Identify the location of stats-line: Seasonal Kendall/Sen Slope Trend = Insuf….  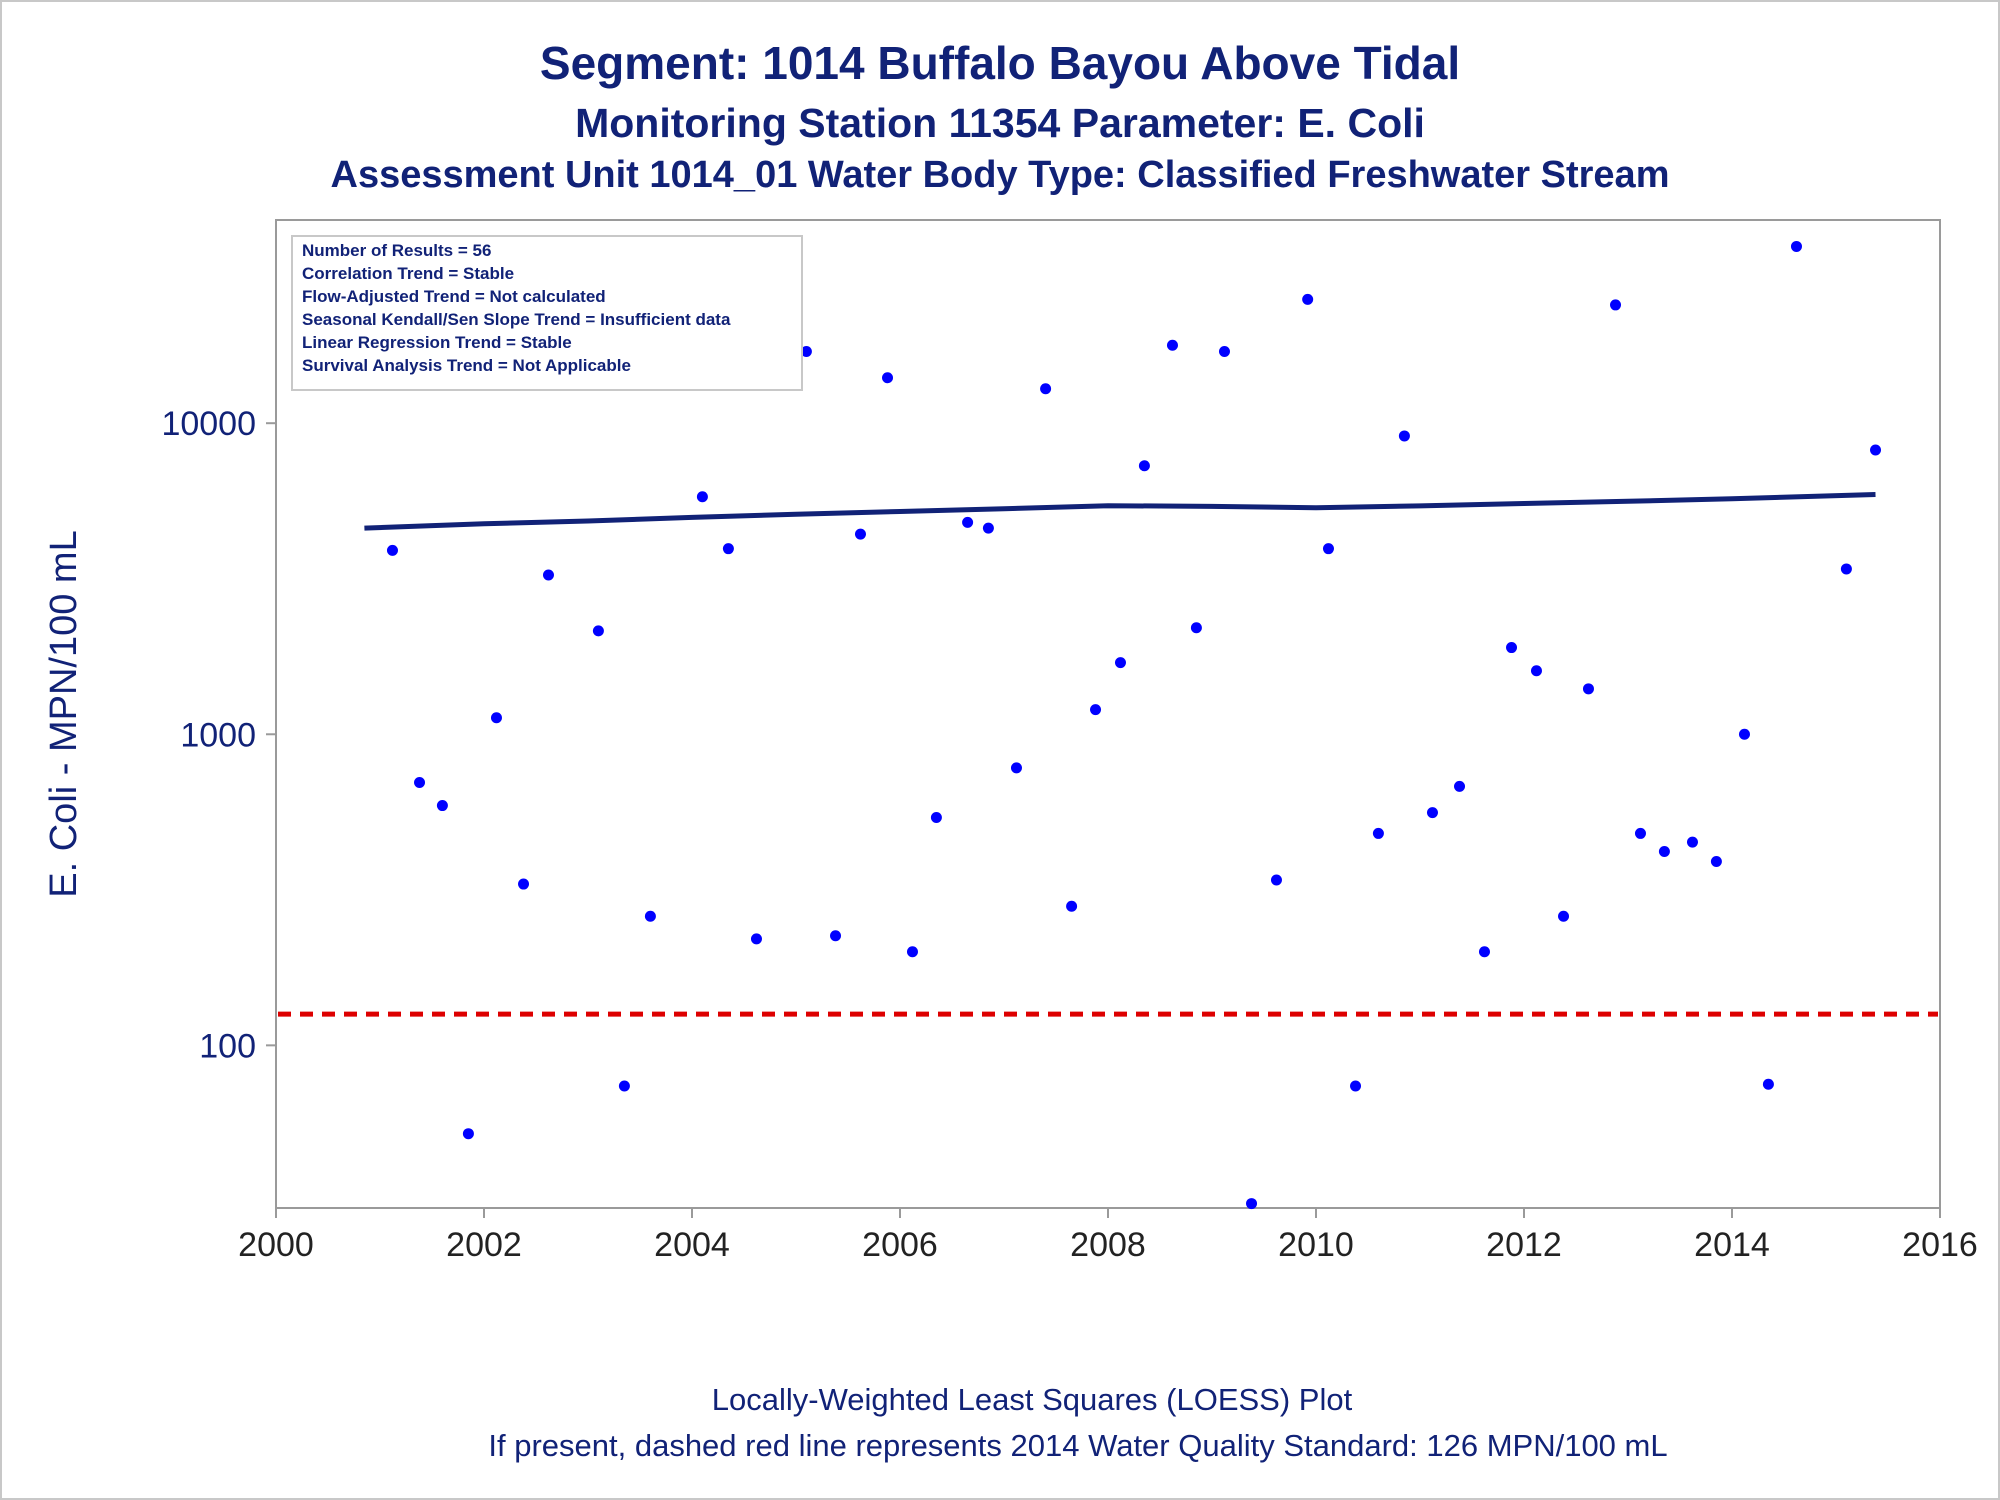
(516, 319).